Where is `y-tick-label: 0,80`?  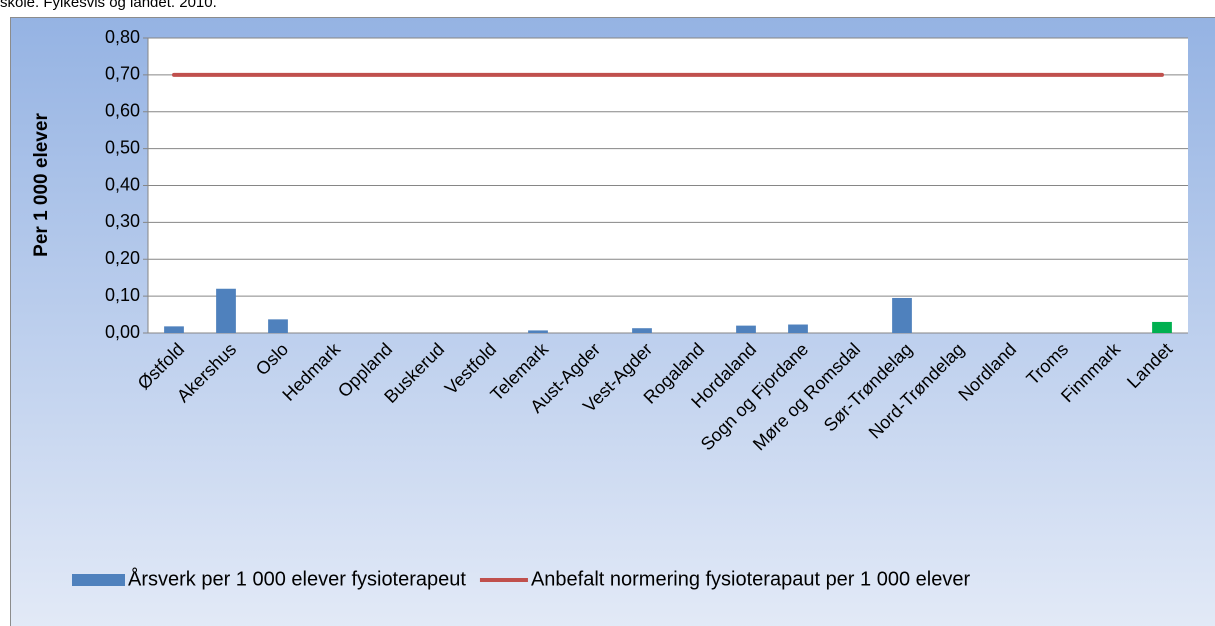
y-tick-label: 0,80 is located at coordinates (122, 37).